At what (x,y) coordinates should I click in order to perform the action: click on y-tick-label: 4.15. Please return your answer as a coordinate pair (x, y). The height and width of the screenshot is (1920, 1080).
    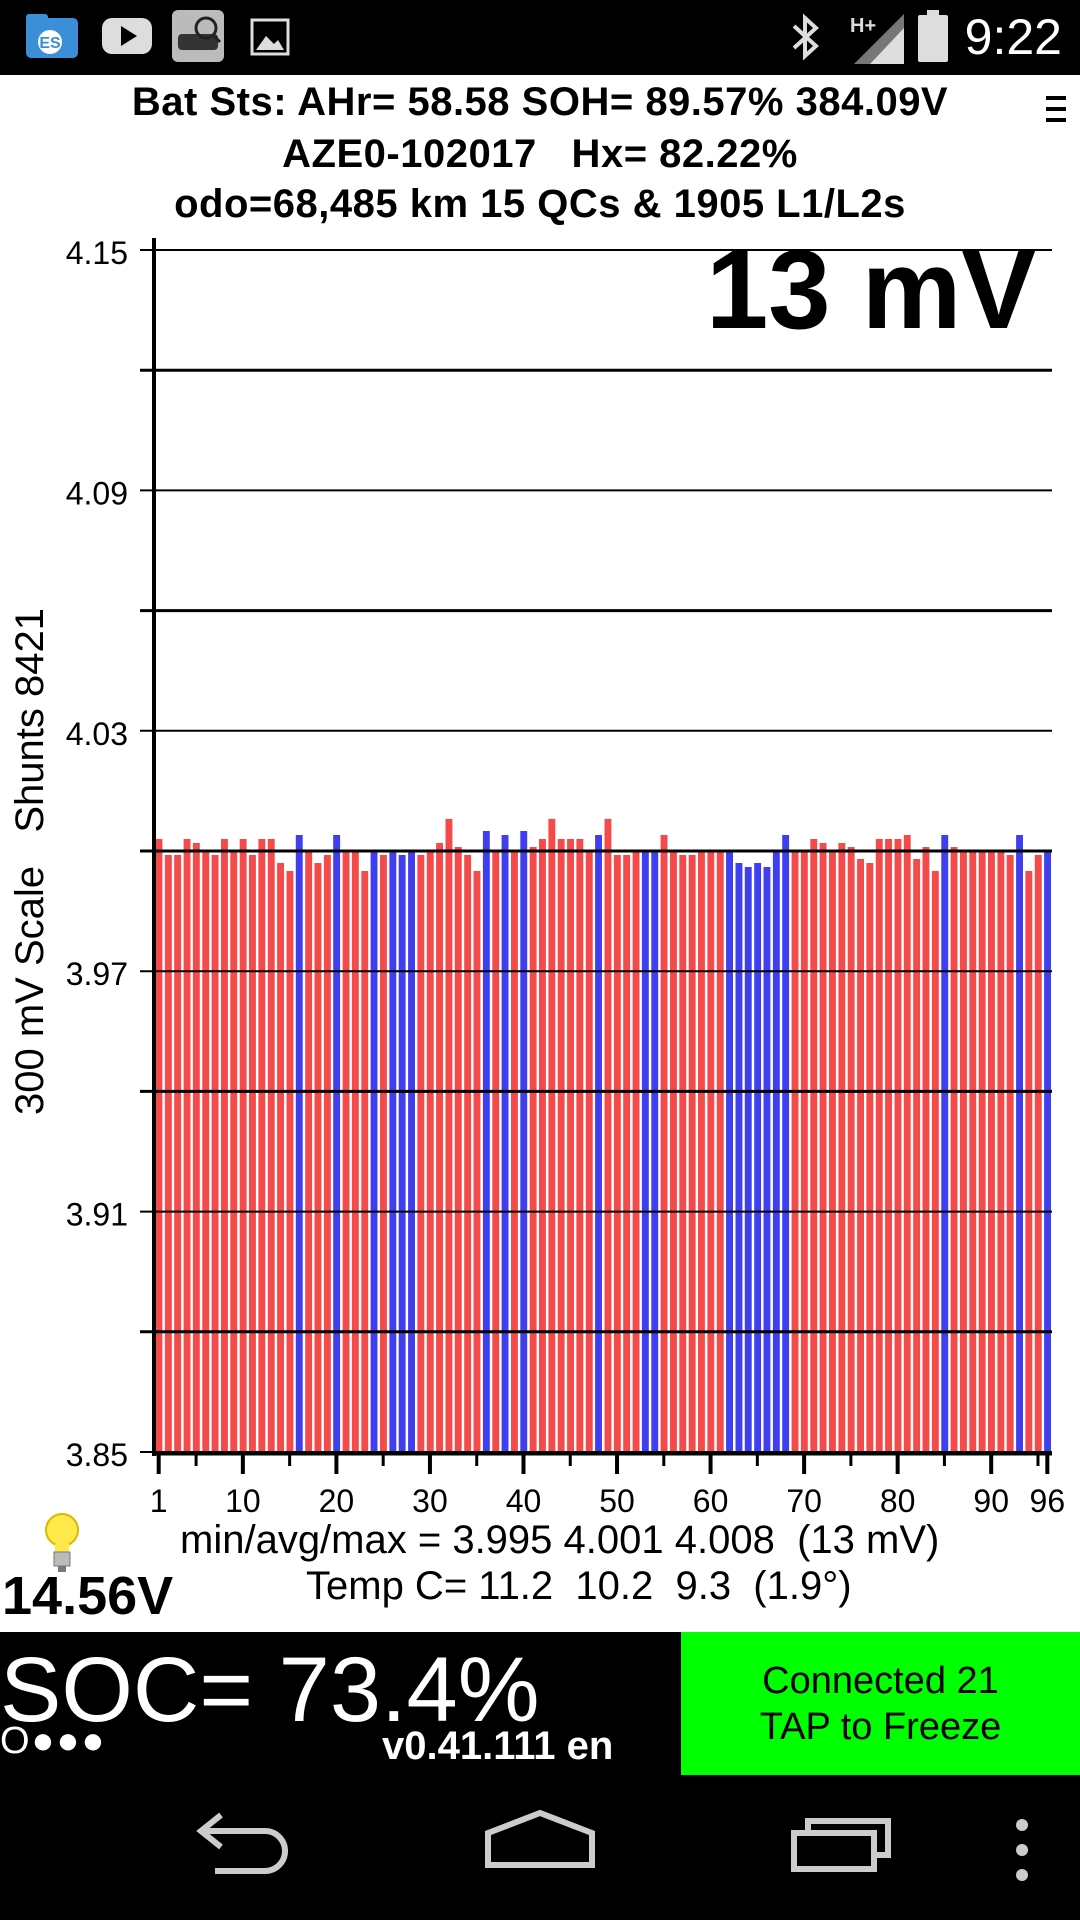
    Looking at the image, I should click on (97, 253).